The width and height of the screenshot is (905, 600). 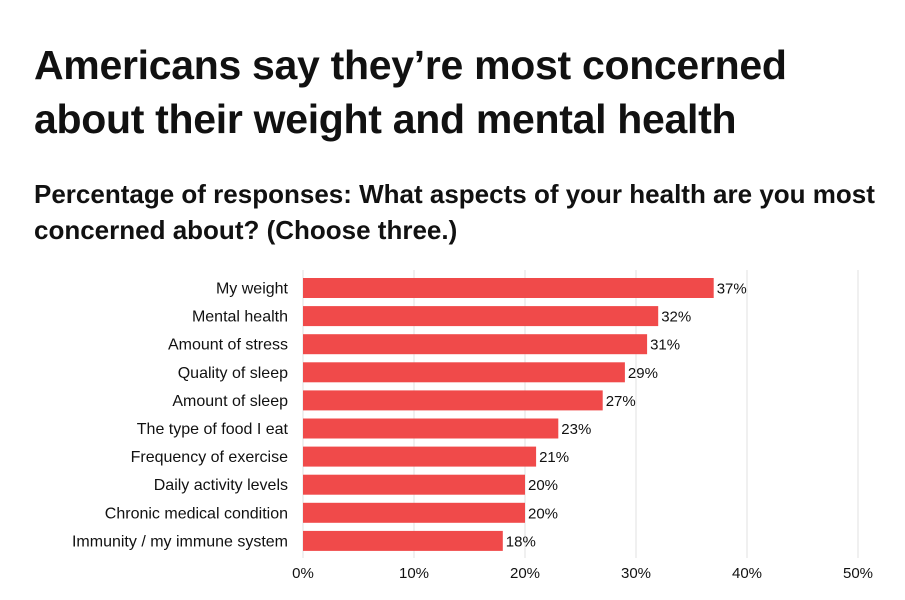 I want to click on x-tick-label: 50%, so click(x=858, y=573).